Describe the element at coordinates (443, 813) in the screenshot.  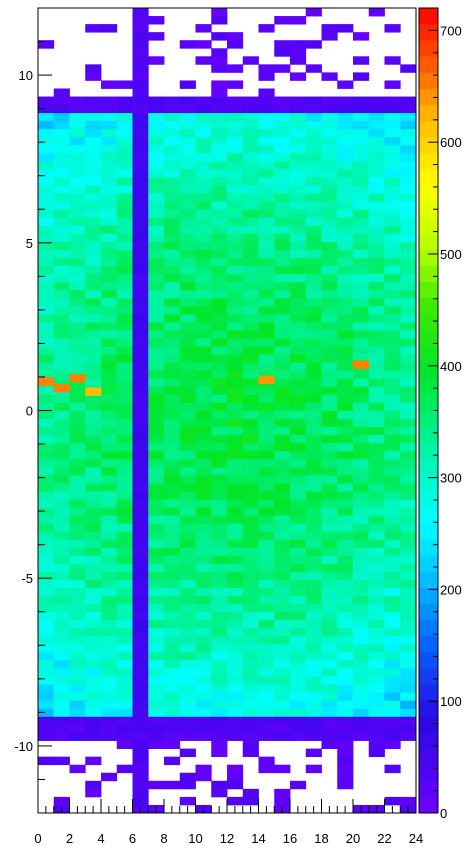
I see `palette-tick-label: 0` at that location.